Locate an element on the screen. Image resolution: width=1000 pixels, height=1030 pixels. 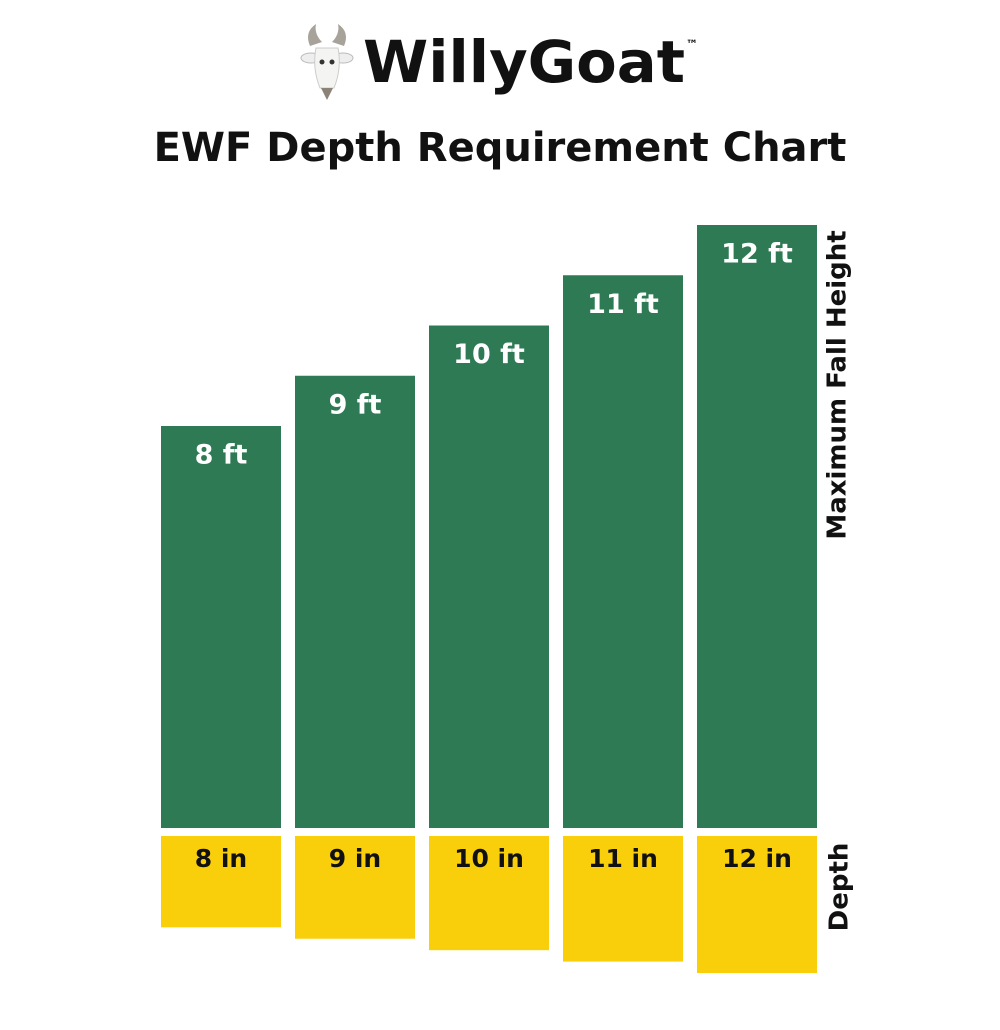
value-label: 8 ft is located at coordinates (221, 455).